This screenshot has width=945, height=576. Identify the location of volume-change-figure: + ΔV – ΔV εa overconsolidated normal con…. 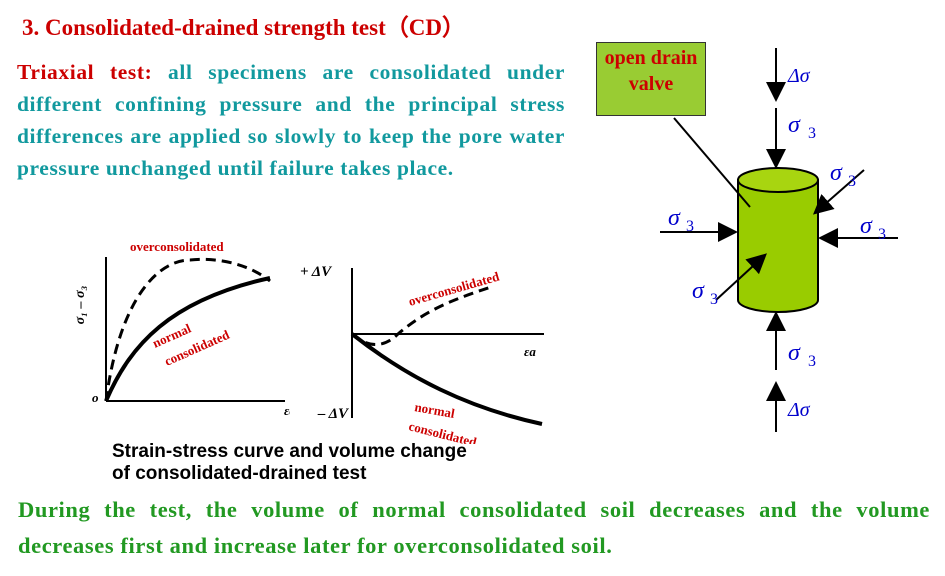
(422, 354).